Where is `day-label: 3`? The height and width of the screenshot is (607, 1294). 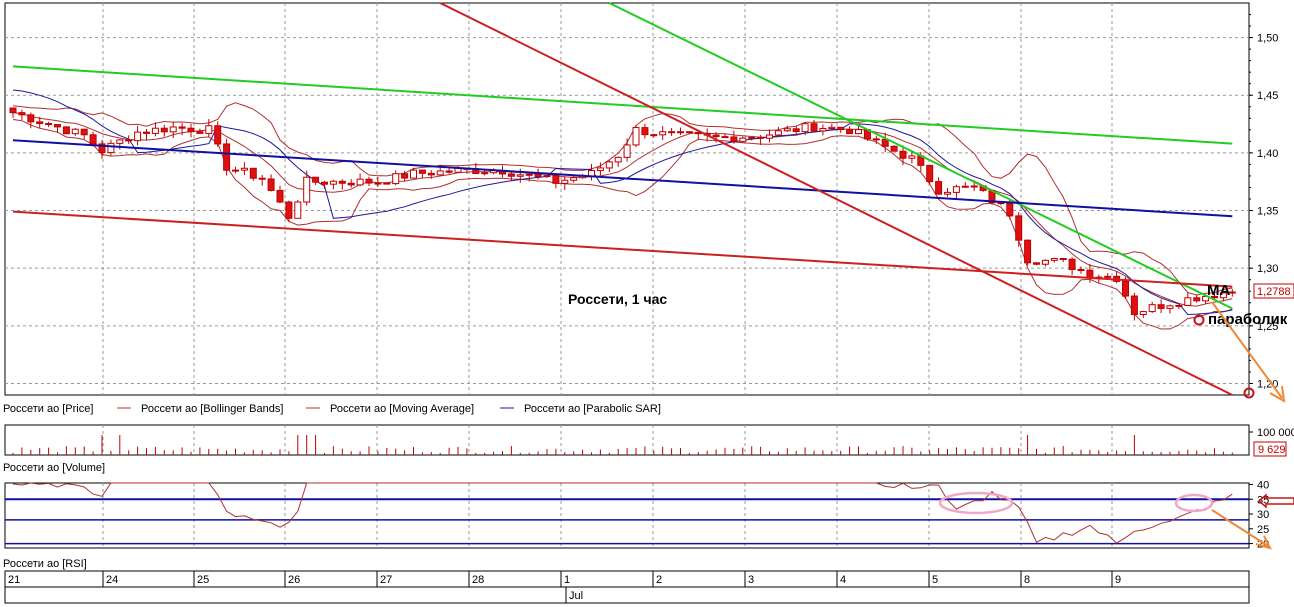 day-label: 3 is located at coordinates (751, 580).